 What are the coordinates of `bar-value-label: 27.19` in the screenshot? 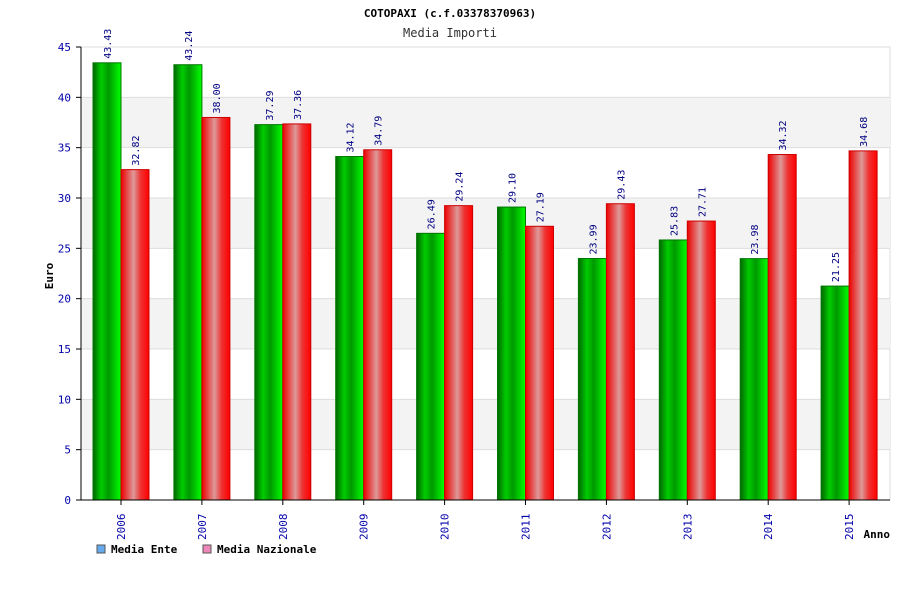 It's located at (541, 207).